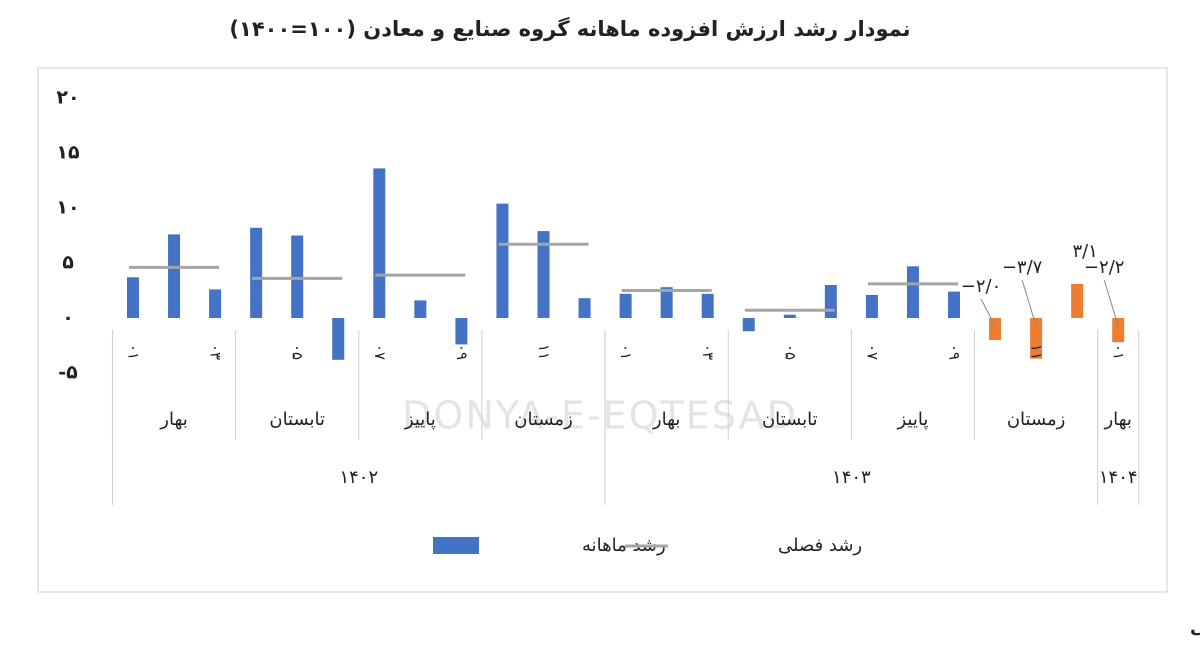 The image size is (1200, 654). Describe the element at coordinates (1022, 267) in the screenshot. I see `data-label: −۳/۷` at that location.